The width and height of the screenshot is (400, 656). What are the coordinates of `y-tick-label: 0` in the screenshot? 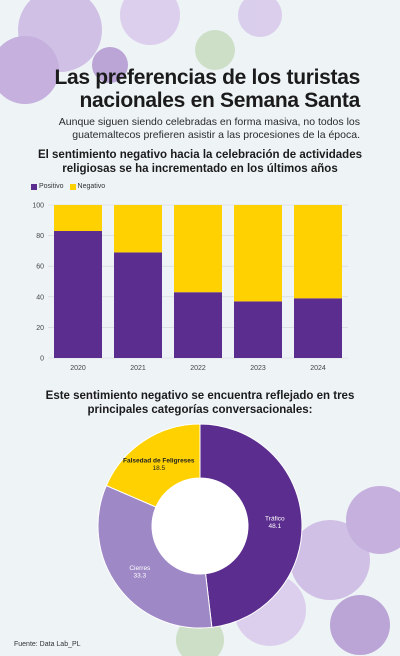 It's located at (42, 359).